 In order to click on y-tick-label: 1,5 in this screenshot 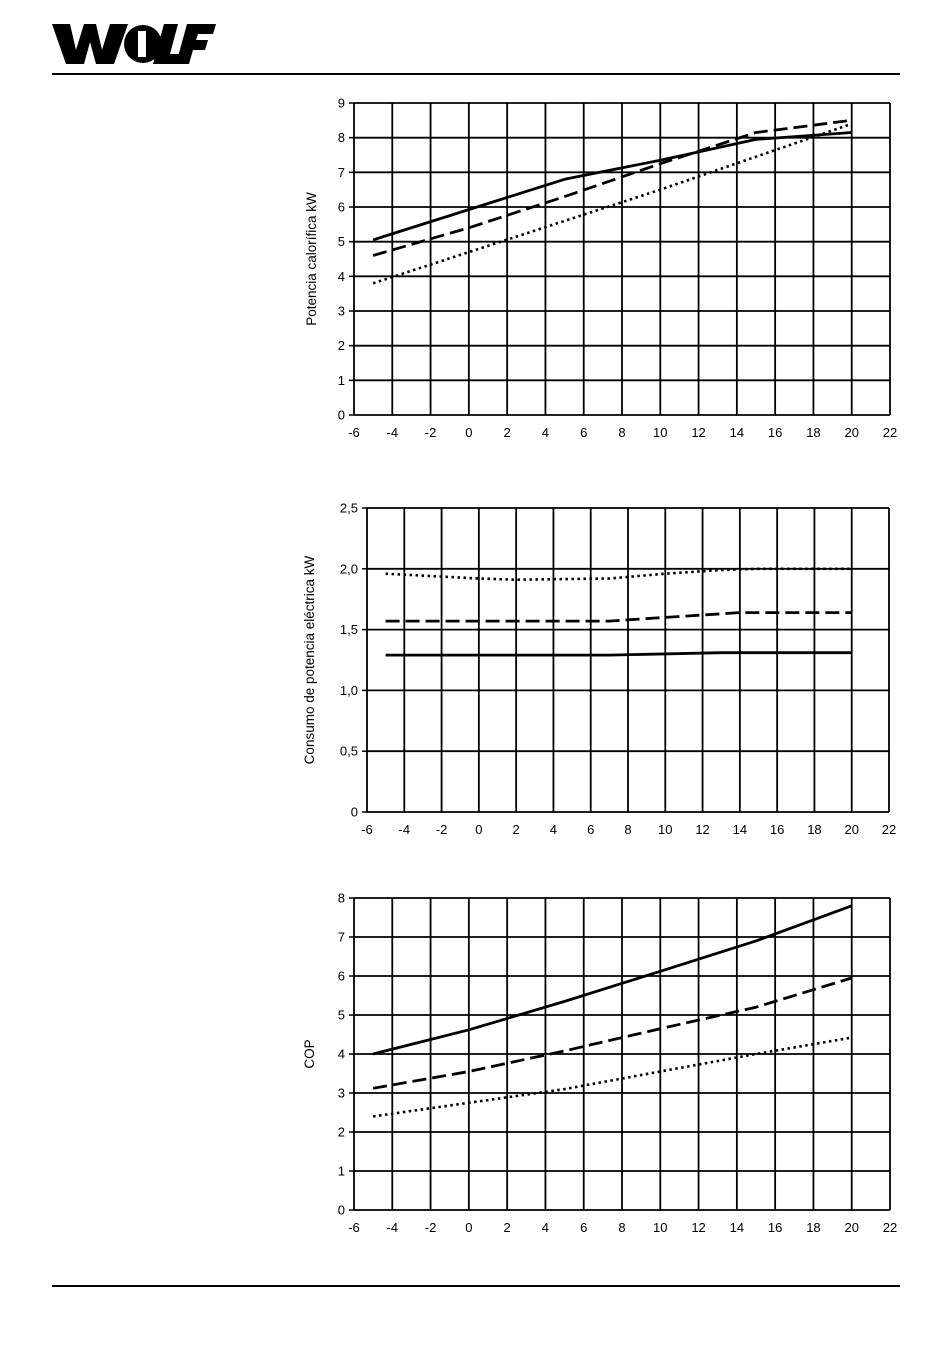, I will do `click(349, 629)`.